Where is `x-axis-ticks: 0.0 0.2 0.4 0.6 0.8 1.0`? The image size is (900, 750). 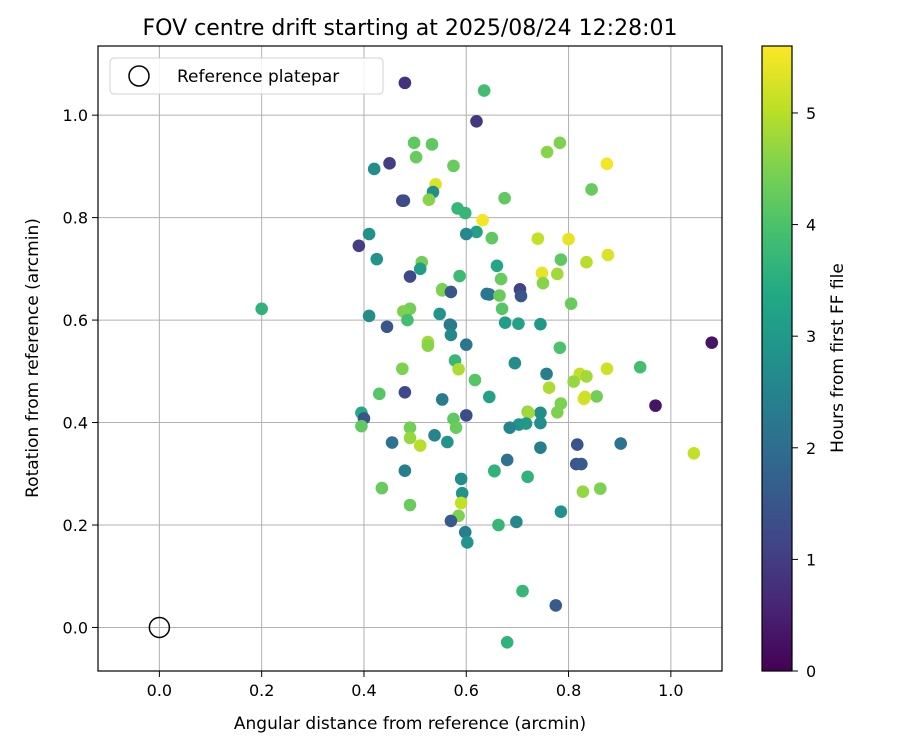
x-axis-ticks: 0.0 0.2 0.4 0.6 0.8 1.0 is located at coordinates (415, 685).